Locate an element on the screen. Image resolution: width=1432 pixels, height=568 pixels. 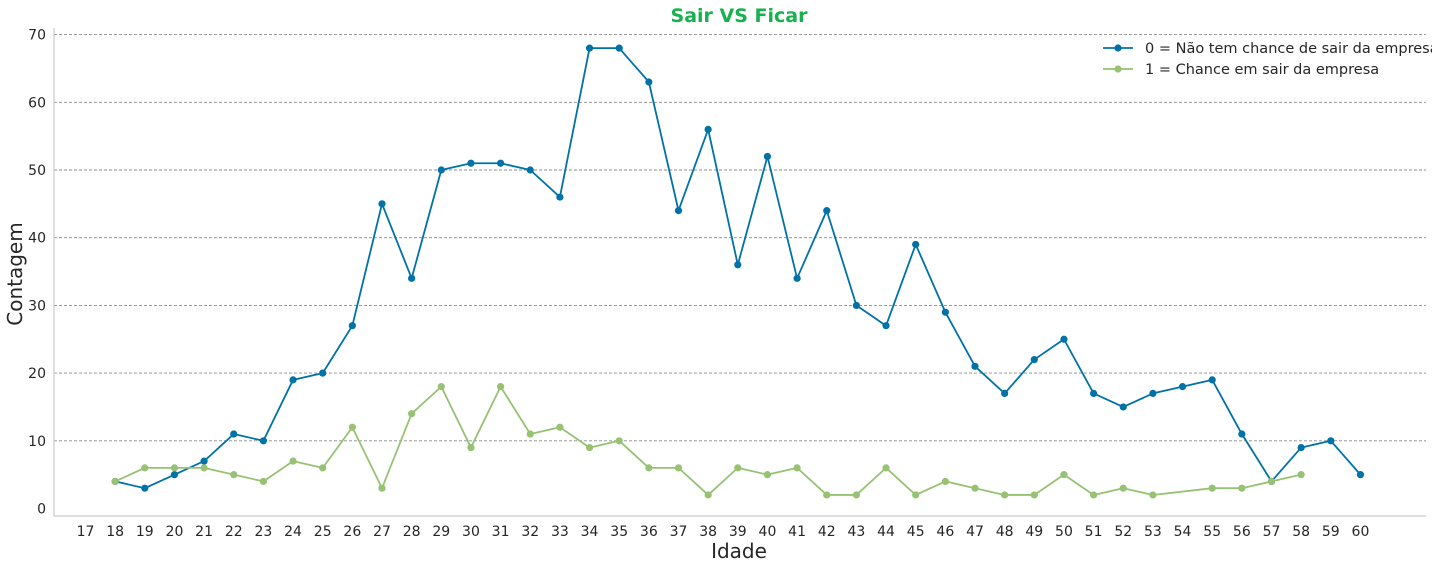
x-tick-label: 37 is located at coordinates (679, 532).